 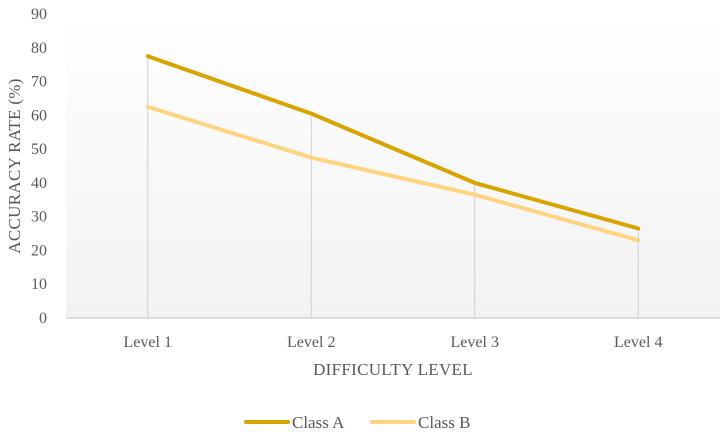 What do you see at coordinates (39, 250) in the screenshot?
I see `y-tick-label: 20` at bounding box center [39, 250].